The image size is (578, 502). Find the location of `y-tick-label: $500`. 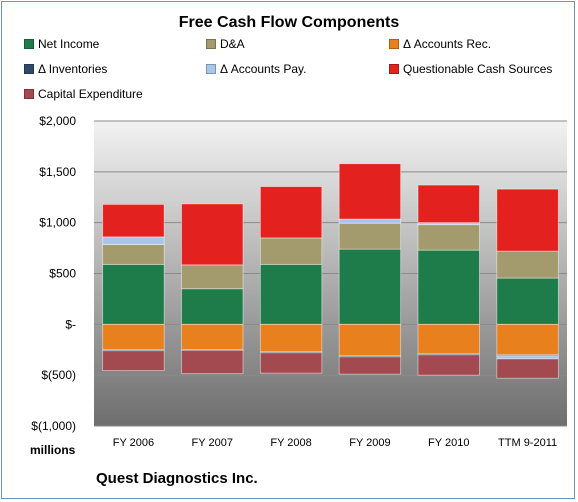

y-tick-label: $500 is located at coordinates (62, 274).